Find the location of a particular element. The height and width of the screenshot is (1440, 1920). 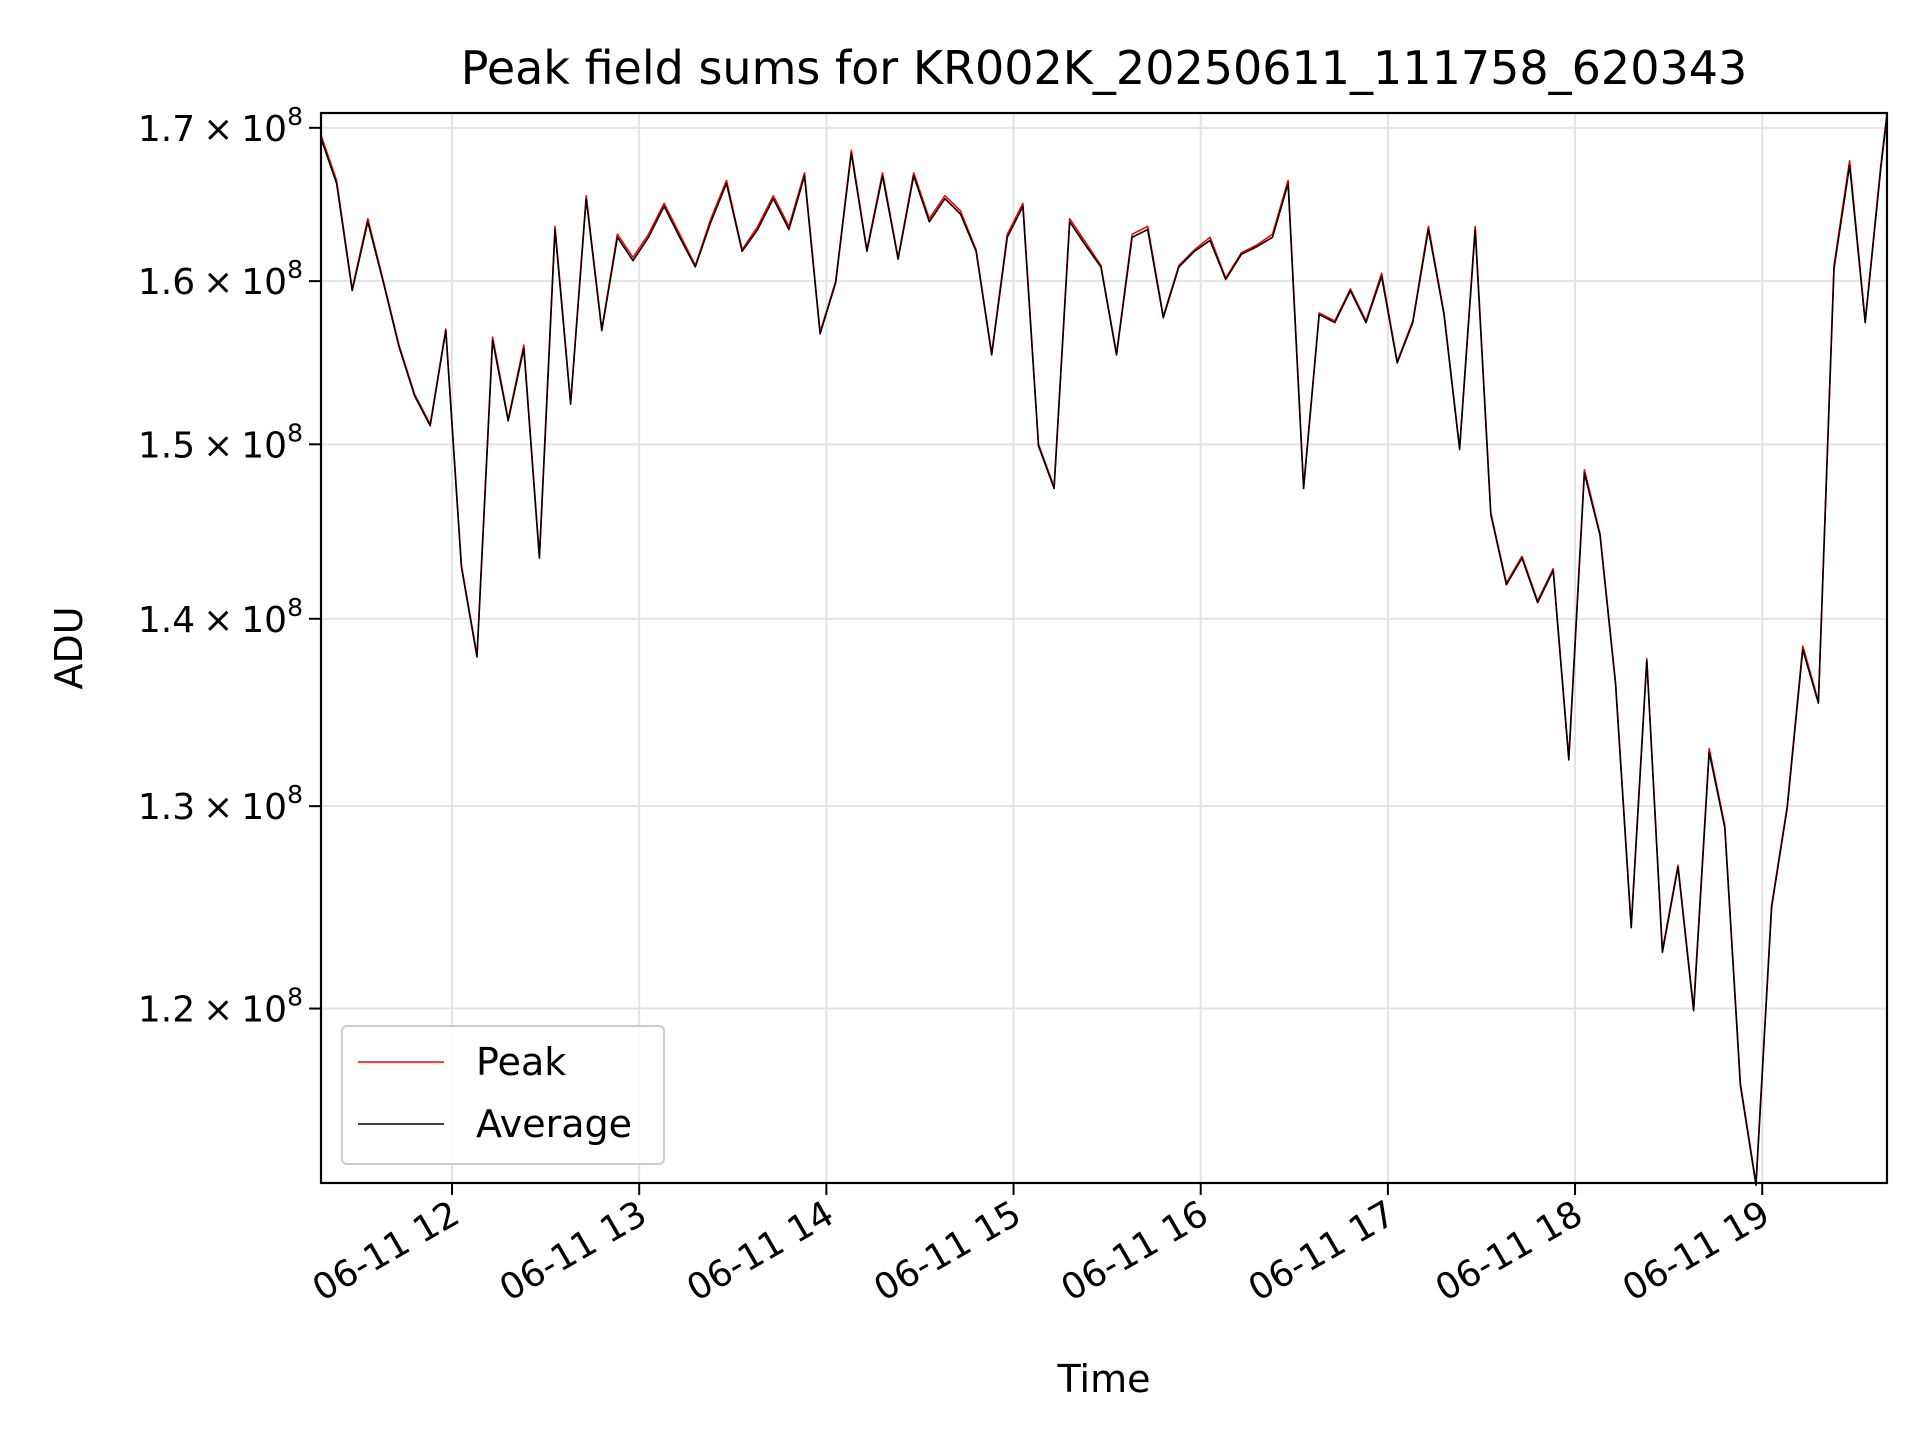

legend-label-peak: Peak is located at coordinates (521, 1062).